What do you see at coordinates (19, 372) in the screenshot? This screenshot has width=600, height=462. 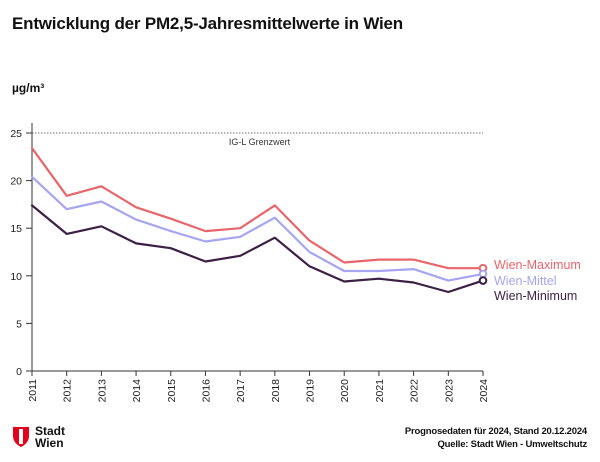 I see `y-tick-label: 0` at bounding box center [19, 372].